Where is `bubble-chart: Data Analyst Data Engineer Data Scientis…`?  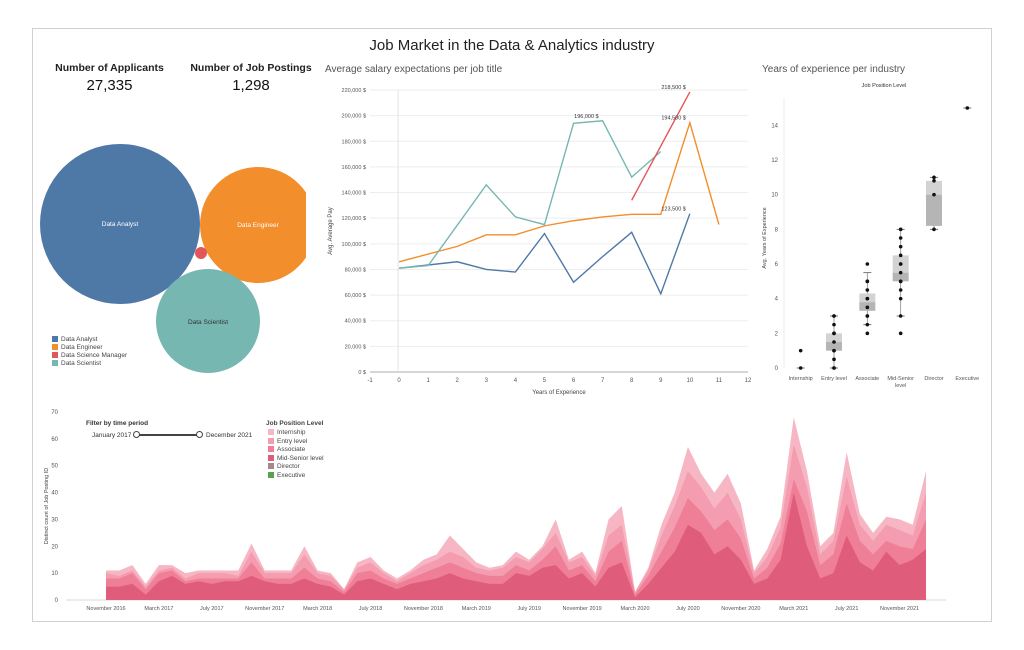 bubble-chart: Data Analyst Data Engineer Data Scientis… is located at coordinates (173, 258).